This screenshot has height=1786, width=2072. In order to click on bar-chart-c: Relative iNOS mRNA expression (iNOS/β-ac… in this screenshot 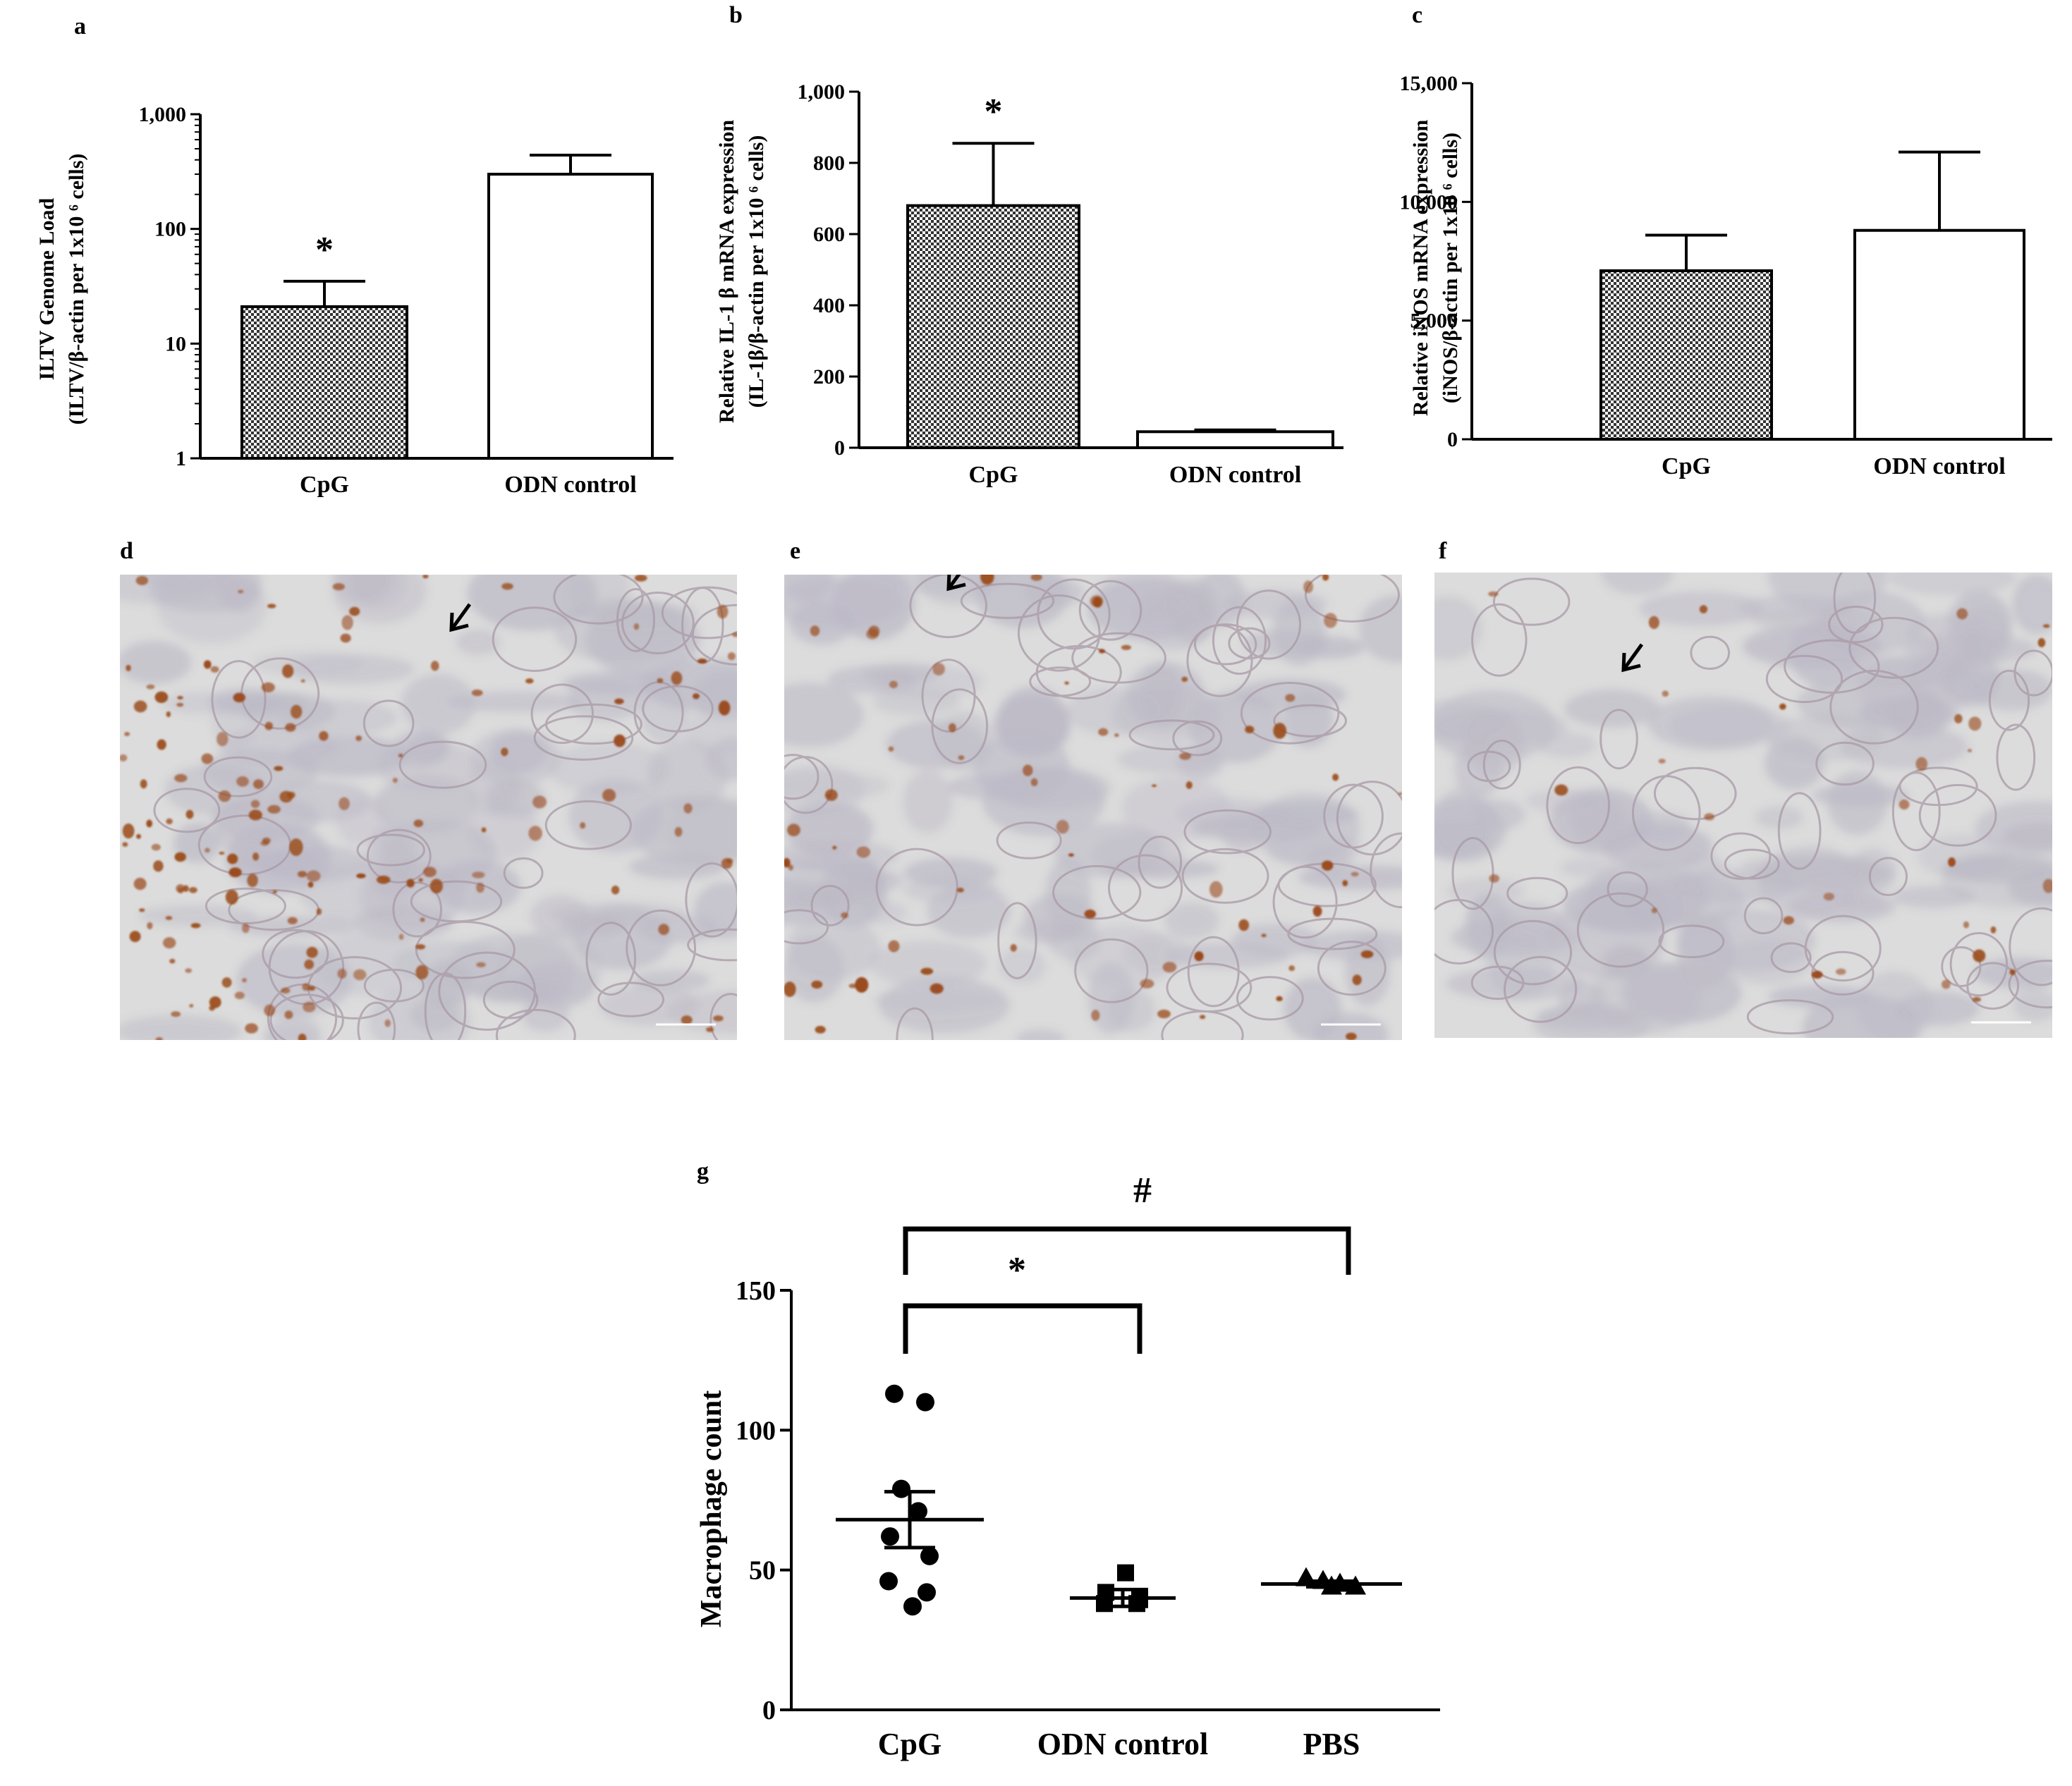, I will do `click(1726, 275)`.